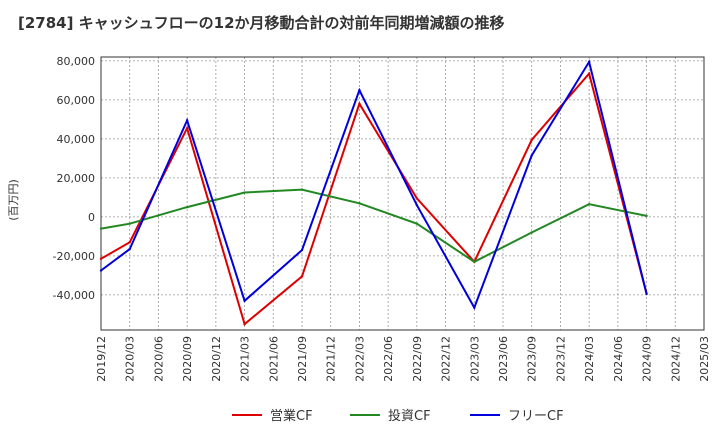 The height and width of the screenshot is (440, 720). What do you see at coordinates (446, 359) in the screenshot?
I see `x-tick-label: 2022/12` at bounding box center [446, 359].